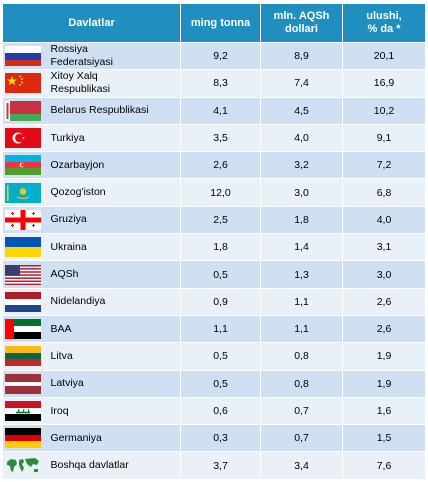  I want to click on tonnes-cell: 9,2, so click(220, 56).